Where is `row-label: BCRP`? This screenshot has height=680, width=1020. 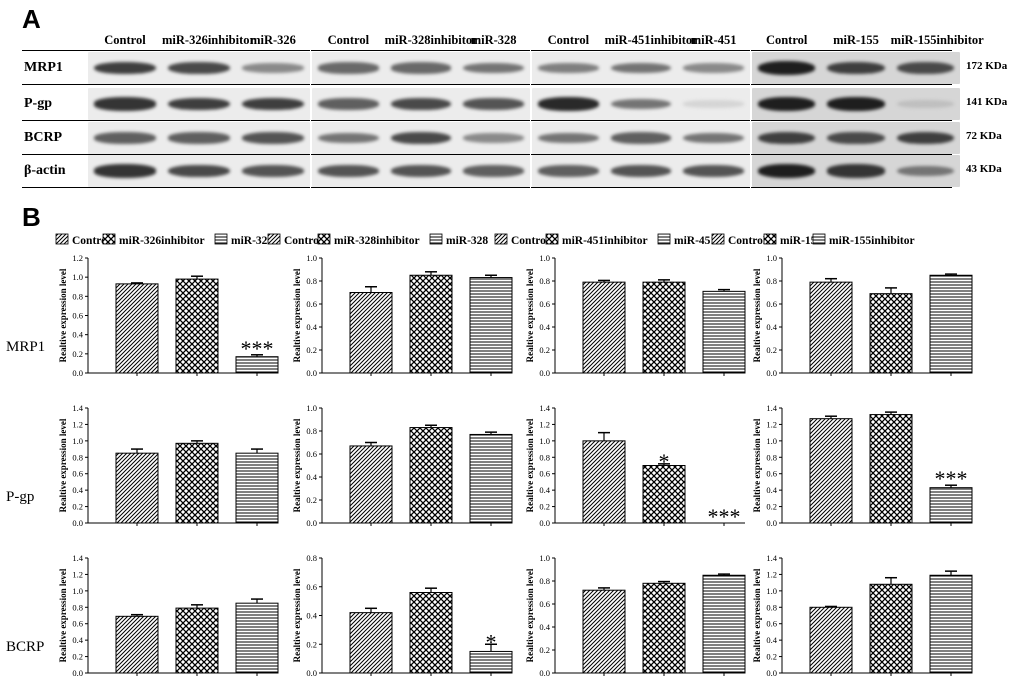 row-label: BCRP is located at coordinates (43, 137).